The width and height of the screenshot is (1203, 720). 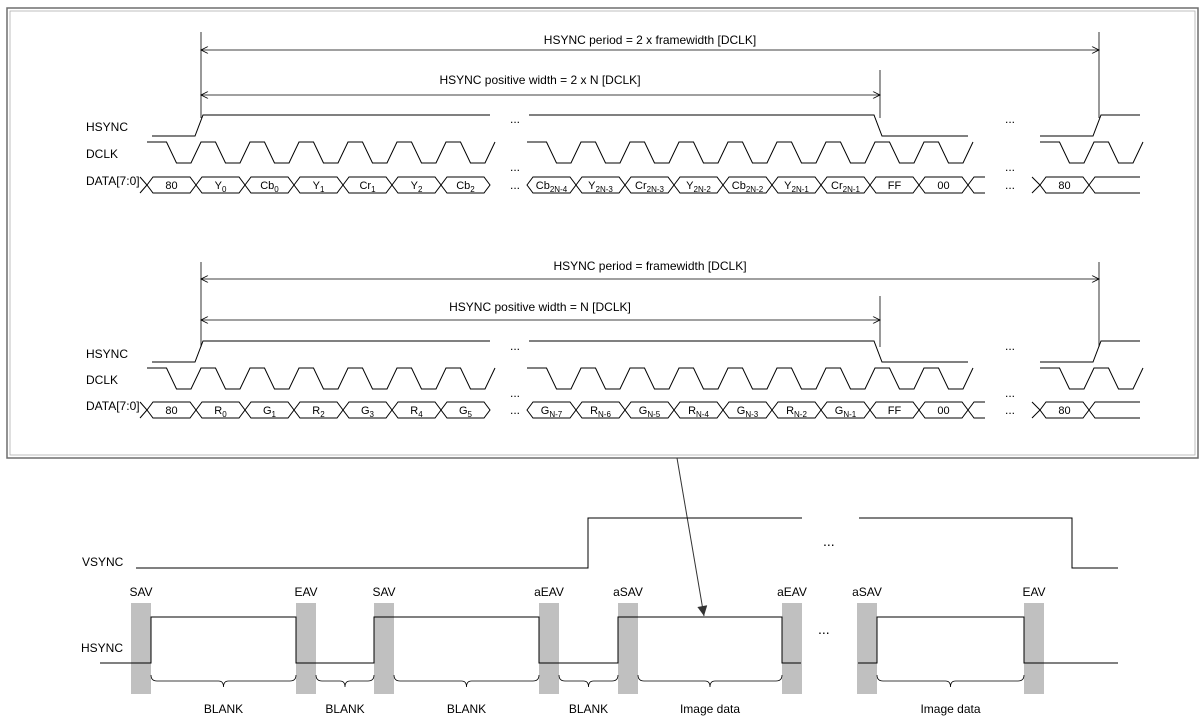 I want to click on dclk-signal-label: DCLK, so click(x=102, y=380).